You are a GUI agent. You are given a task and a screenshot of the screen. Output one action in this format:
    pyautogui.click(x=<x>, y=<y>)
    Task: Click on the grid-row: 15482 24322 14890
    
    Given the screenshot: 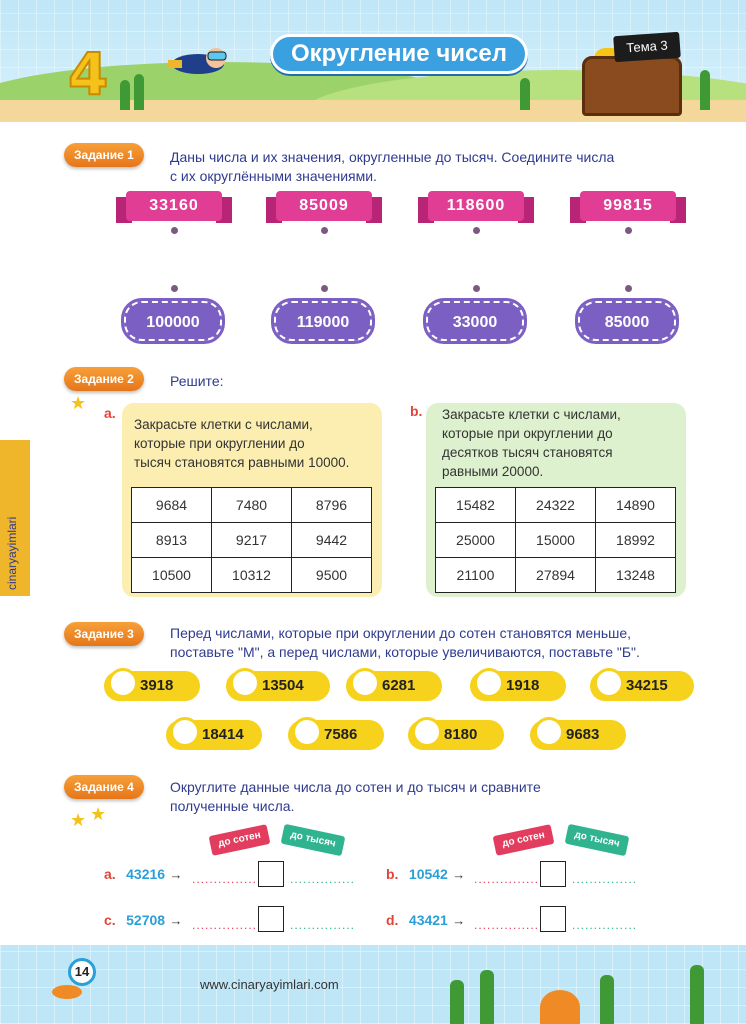 What is the action you would take?
    pyautogui.click(x=555, y=505)
    